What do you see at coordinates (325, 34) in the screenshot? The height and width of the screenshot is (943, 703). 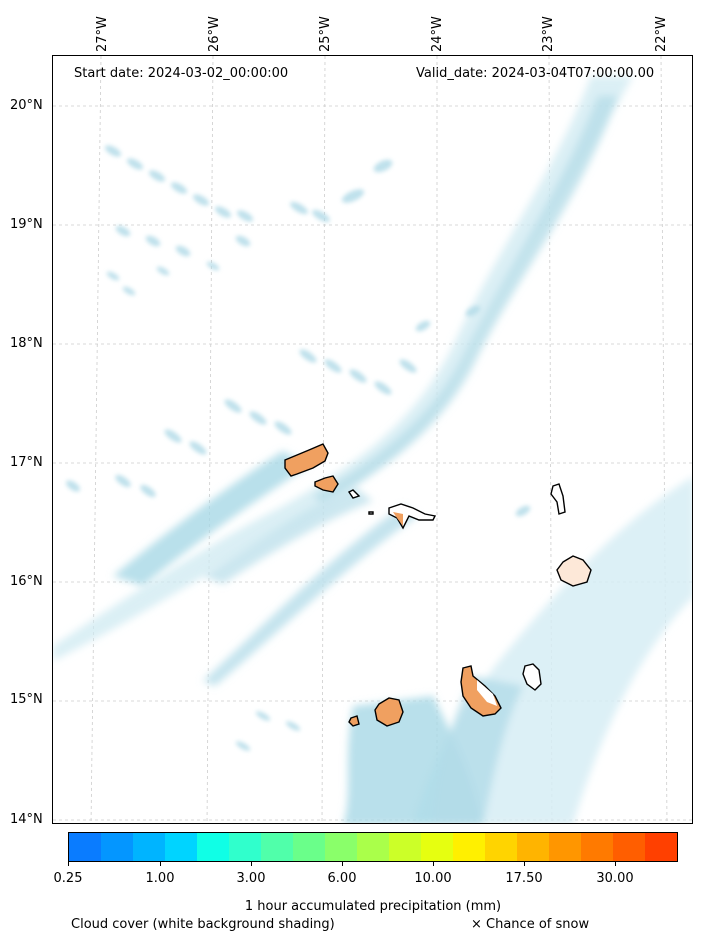 I see `lon-label-25w: 25°W` at bounding box center [325, 34].